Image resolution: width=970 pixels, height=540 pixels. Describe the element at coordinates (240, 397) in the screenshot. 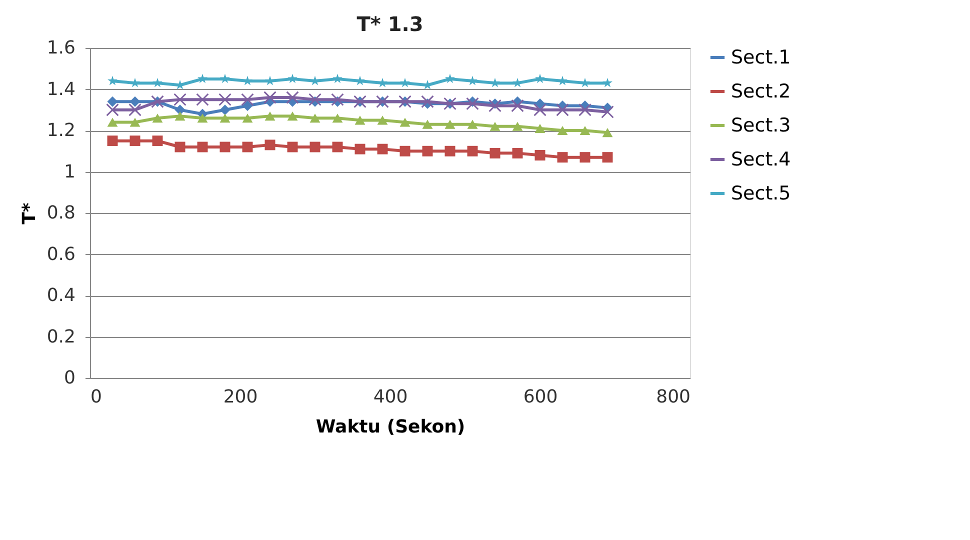

I see `x-tick-label: 200` at that location.